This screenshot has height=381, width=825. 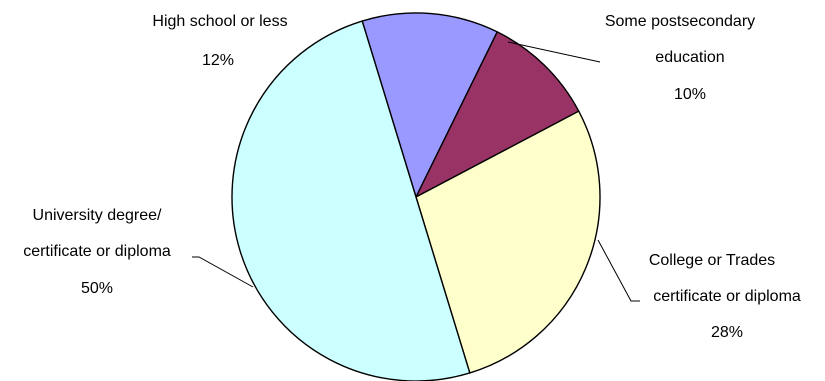 I want to click on leader-line-university, so click(x=223, y=272).